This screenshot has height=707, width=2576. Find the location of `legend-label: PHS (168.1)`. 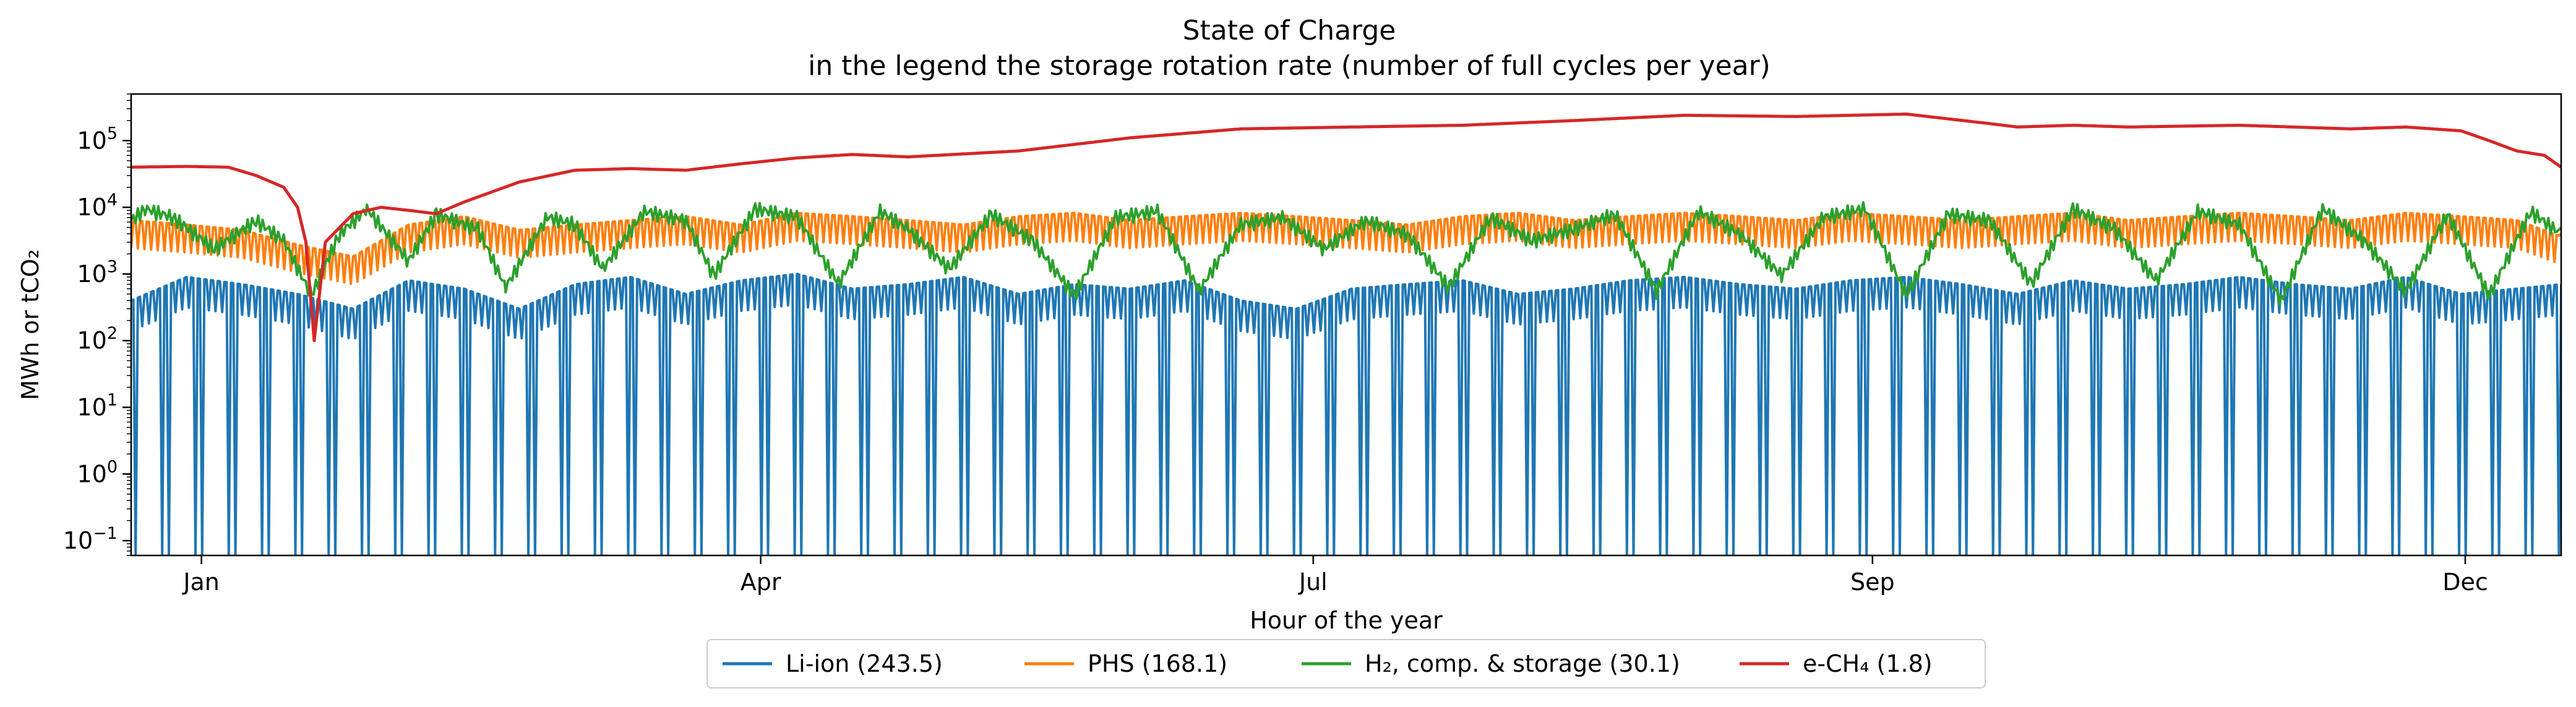

legend-label: PHS (168.1) is located at coordinates (1157, 663).